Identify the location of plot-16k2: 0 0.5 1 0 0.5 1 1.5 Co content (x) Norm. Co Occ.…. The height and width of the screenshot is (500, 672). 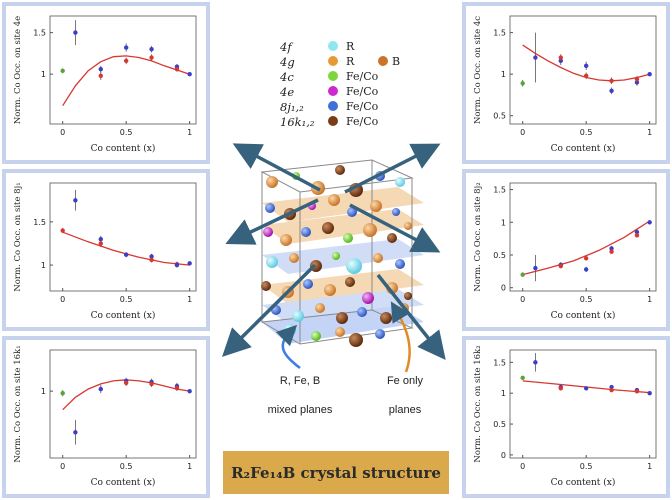
(565, 416).